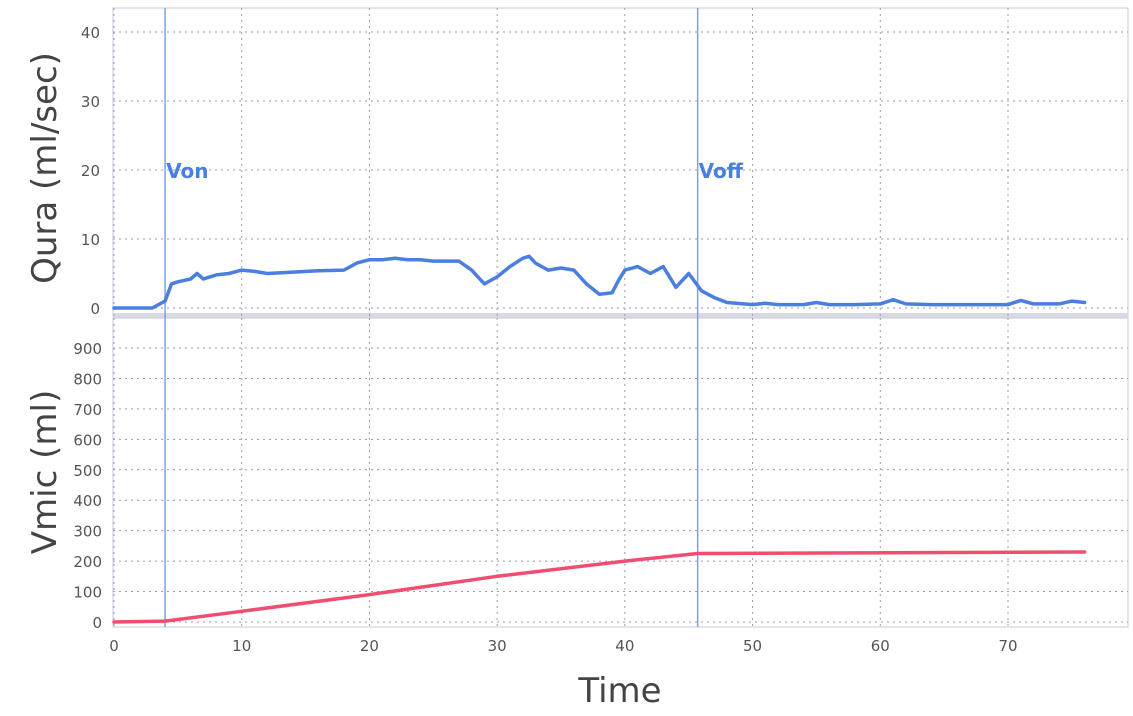 This screenshot has height=716, width=1133. I want to click on bottom-y-tick-label: 500, so click(87, 471).